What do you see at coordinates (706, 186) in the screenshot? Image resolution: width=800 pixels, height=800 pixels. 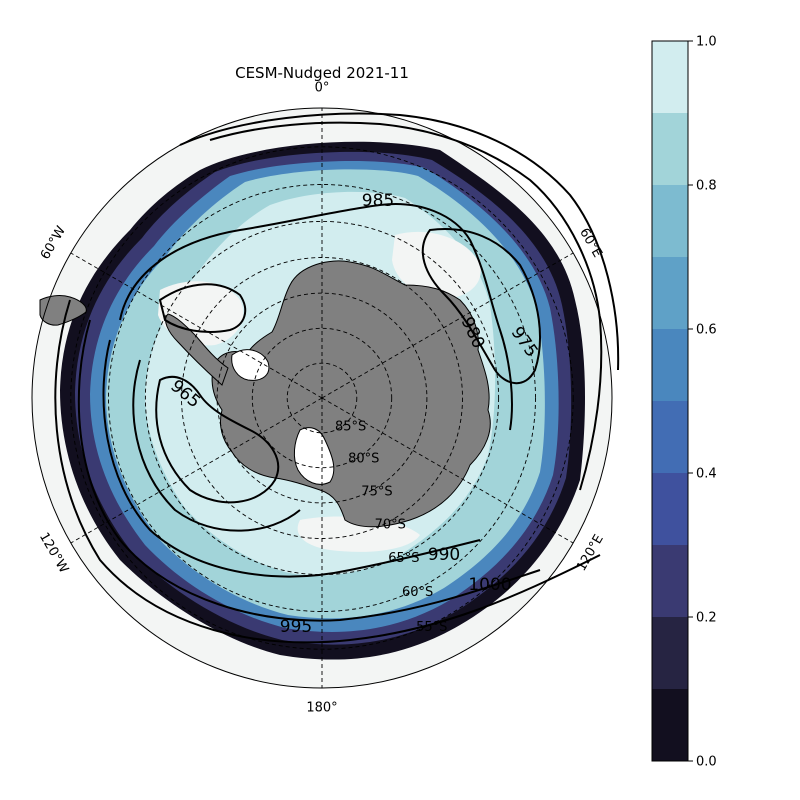 I see `colorbar-tick-label: 0.8` at bounding box center [706, 186].